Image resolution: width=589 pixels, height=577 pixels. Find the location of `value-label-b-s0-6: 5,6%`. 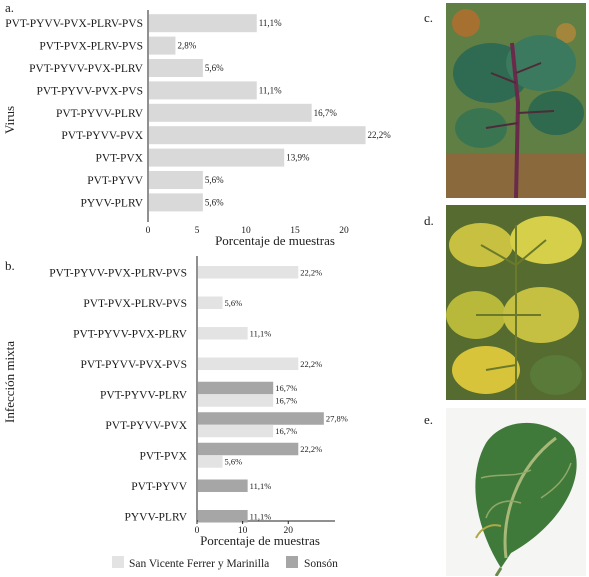

value-label-b-s0-6: 5,6% is located at coordinates (234, 462).